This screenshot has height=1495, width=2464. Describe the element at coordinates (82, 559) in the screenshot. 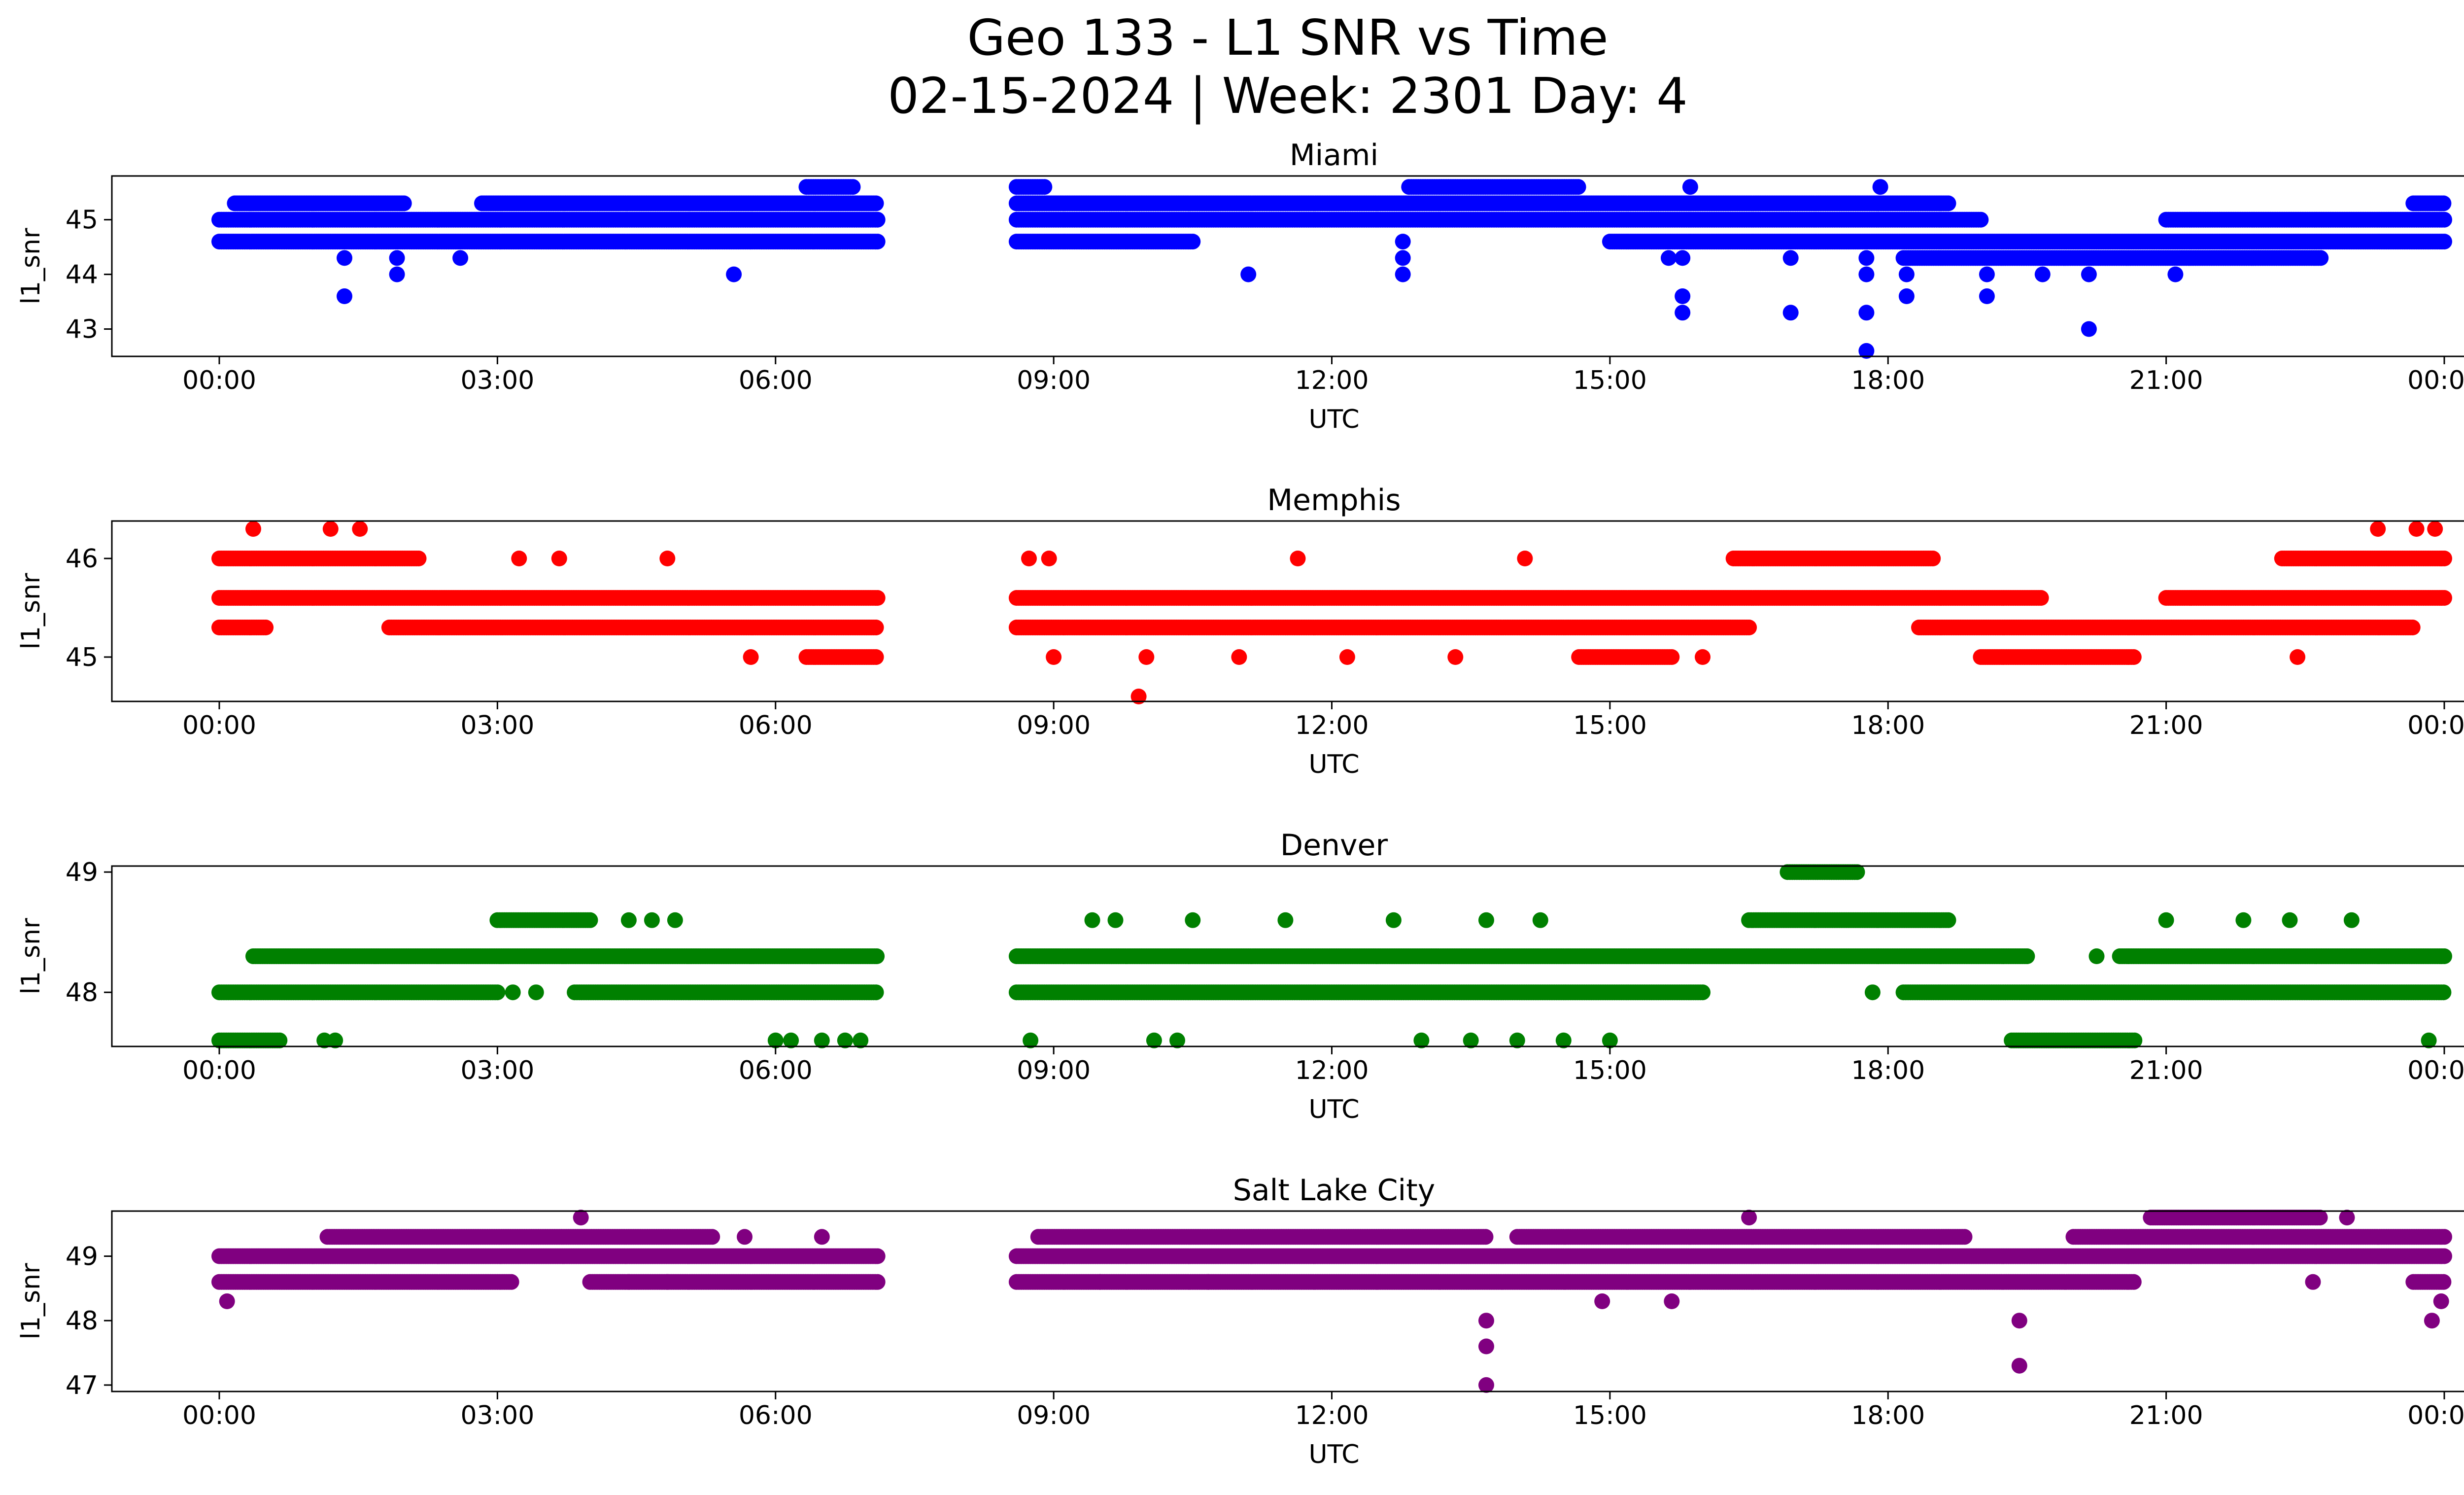

I see `y-tick-label: 46` at that location.